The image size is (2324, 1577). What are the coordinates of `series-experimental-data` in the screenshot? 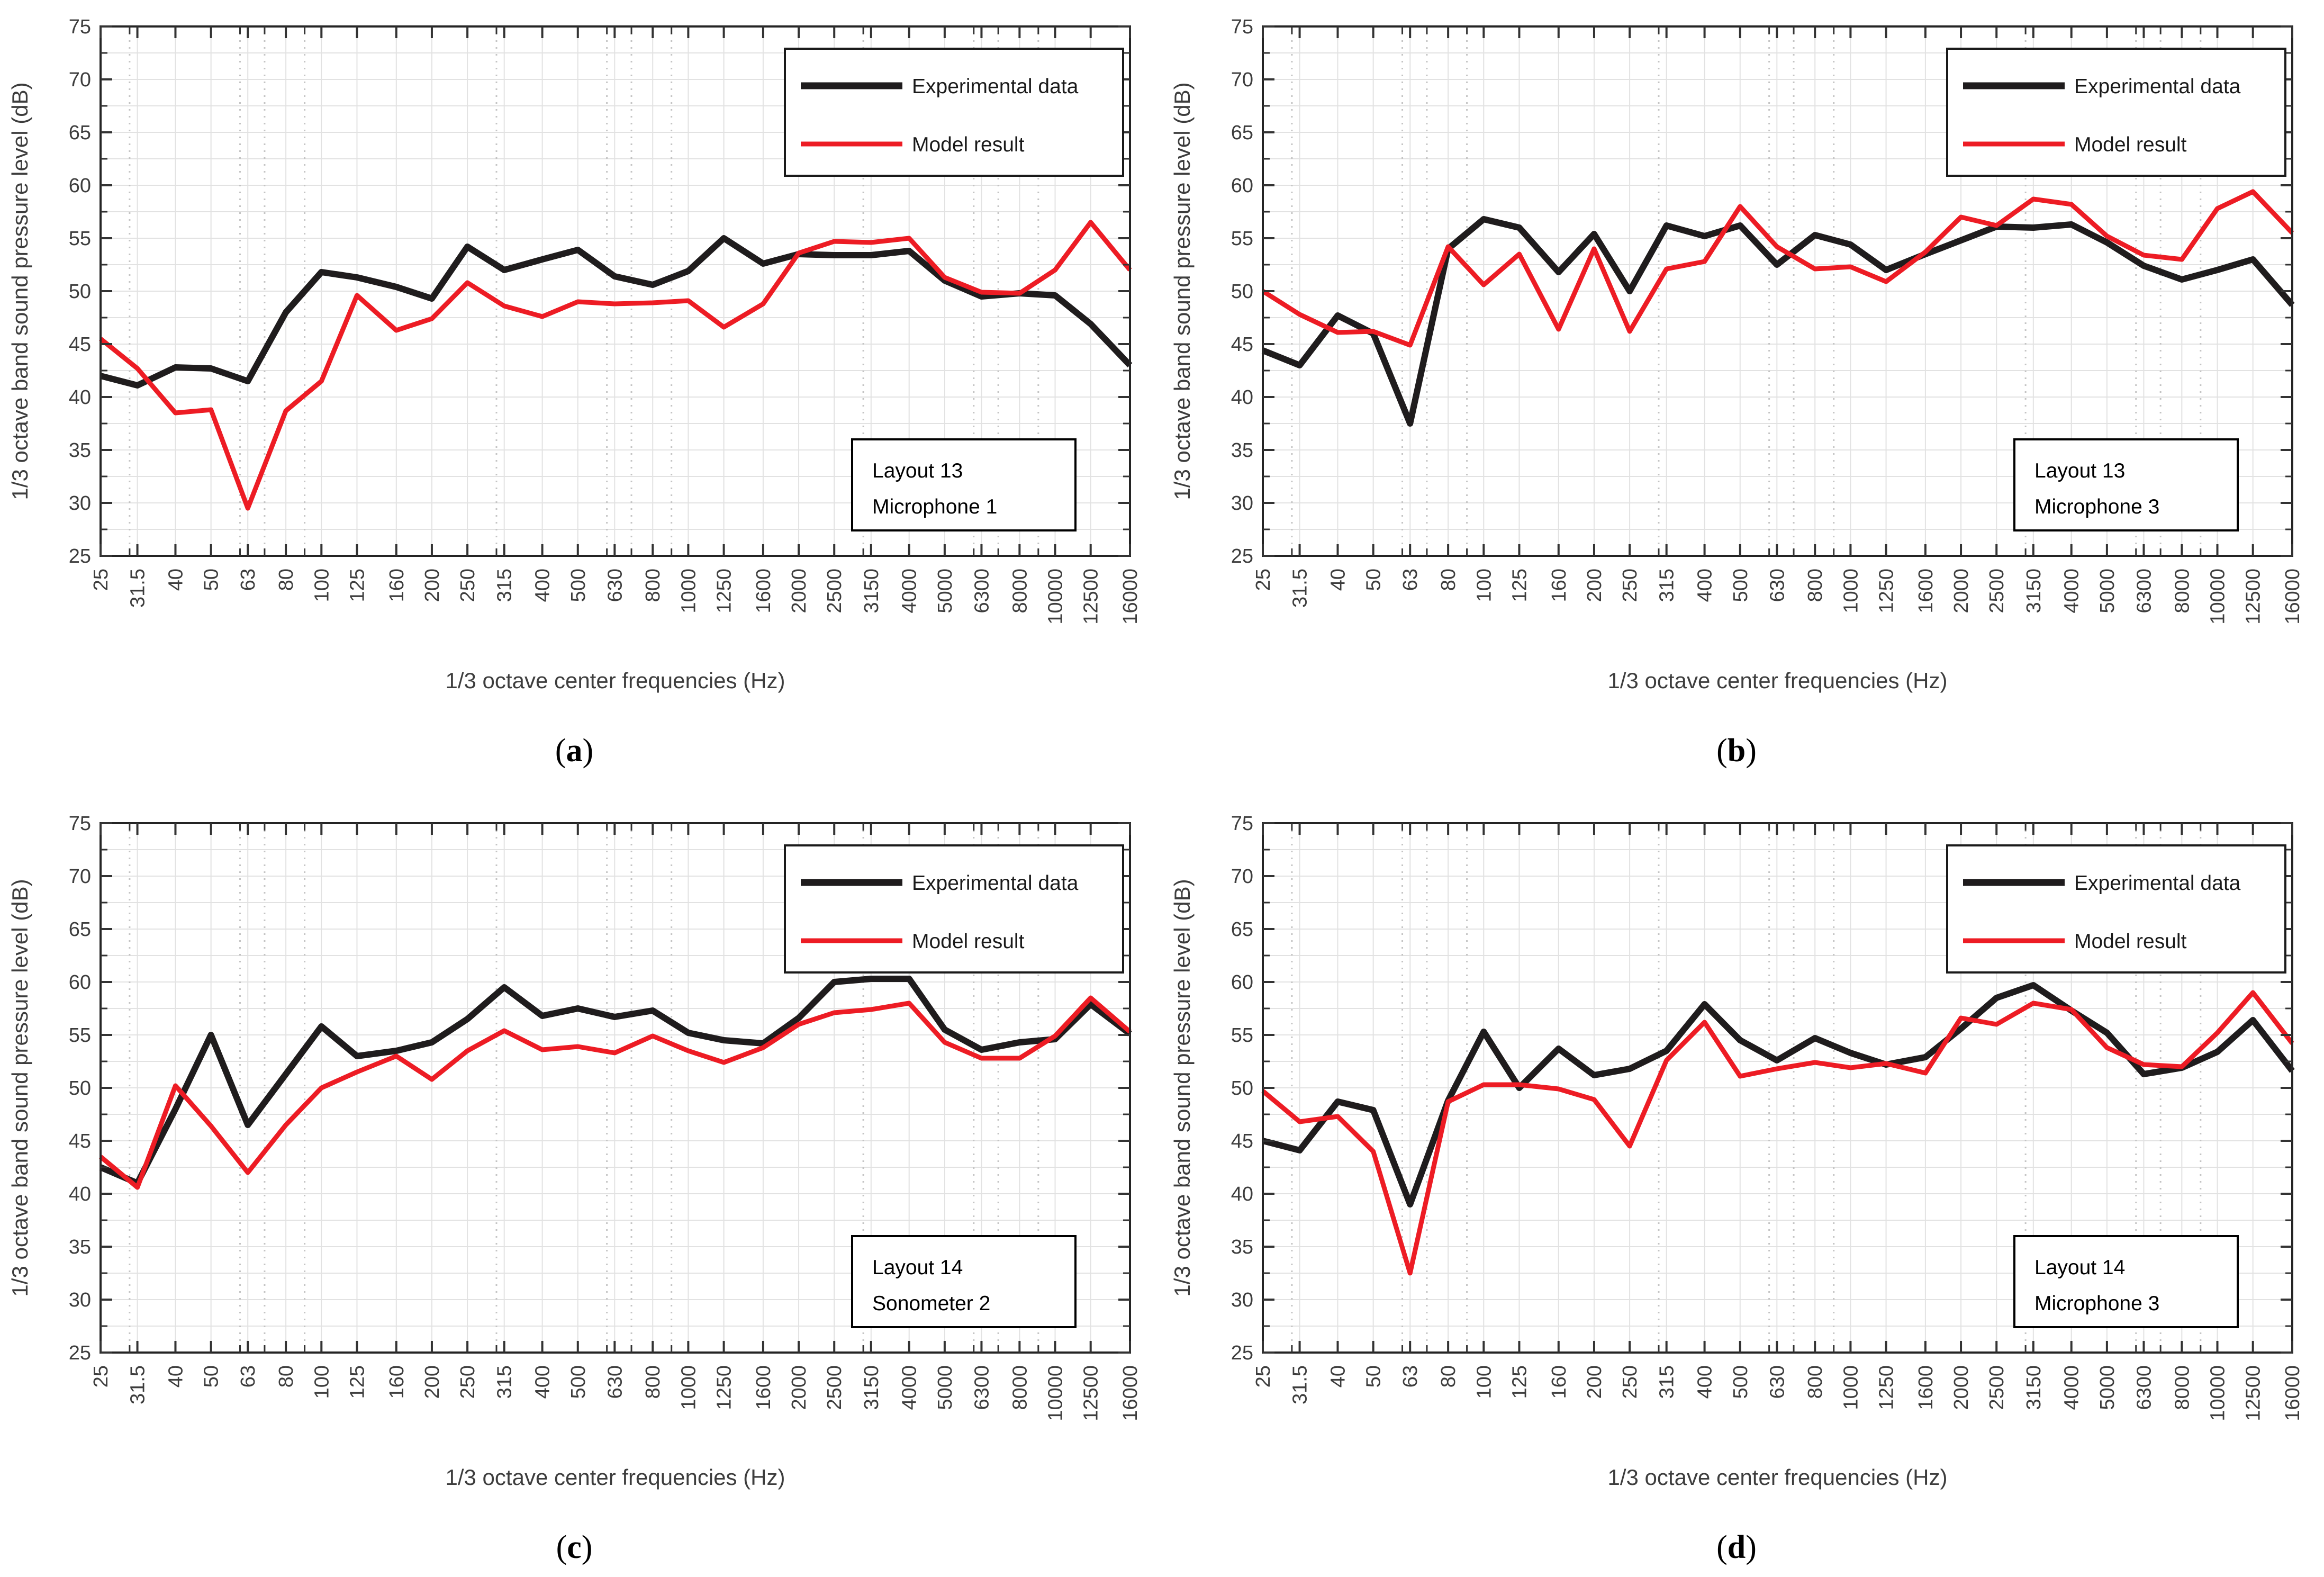 It's located at (1778, 321).